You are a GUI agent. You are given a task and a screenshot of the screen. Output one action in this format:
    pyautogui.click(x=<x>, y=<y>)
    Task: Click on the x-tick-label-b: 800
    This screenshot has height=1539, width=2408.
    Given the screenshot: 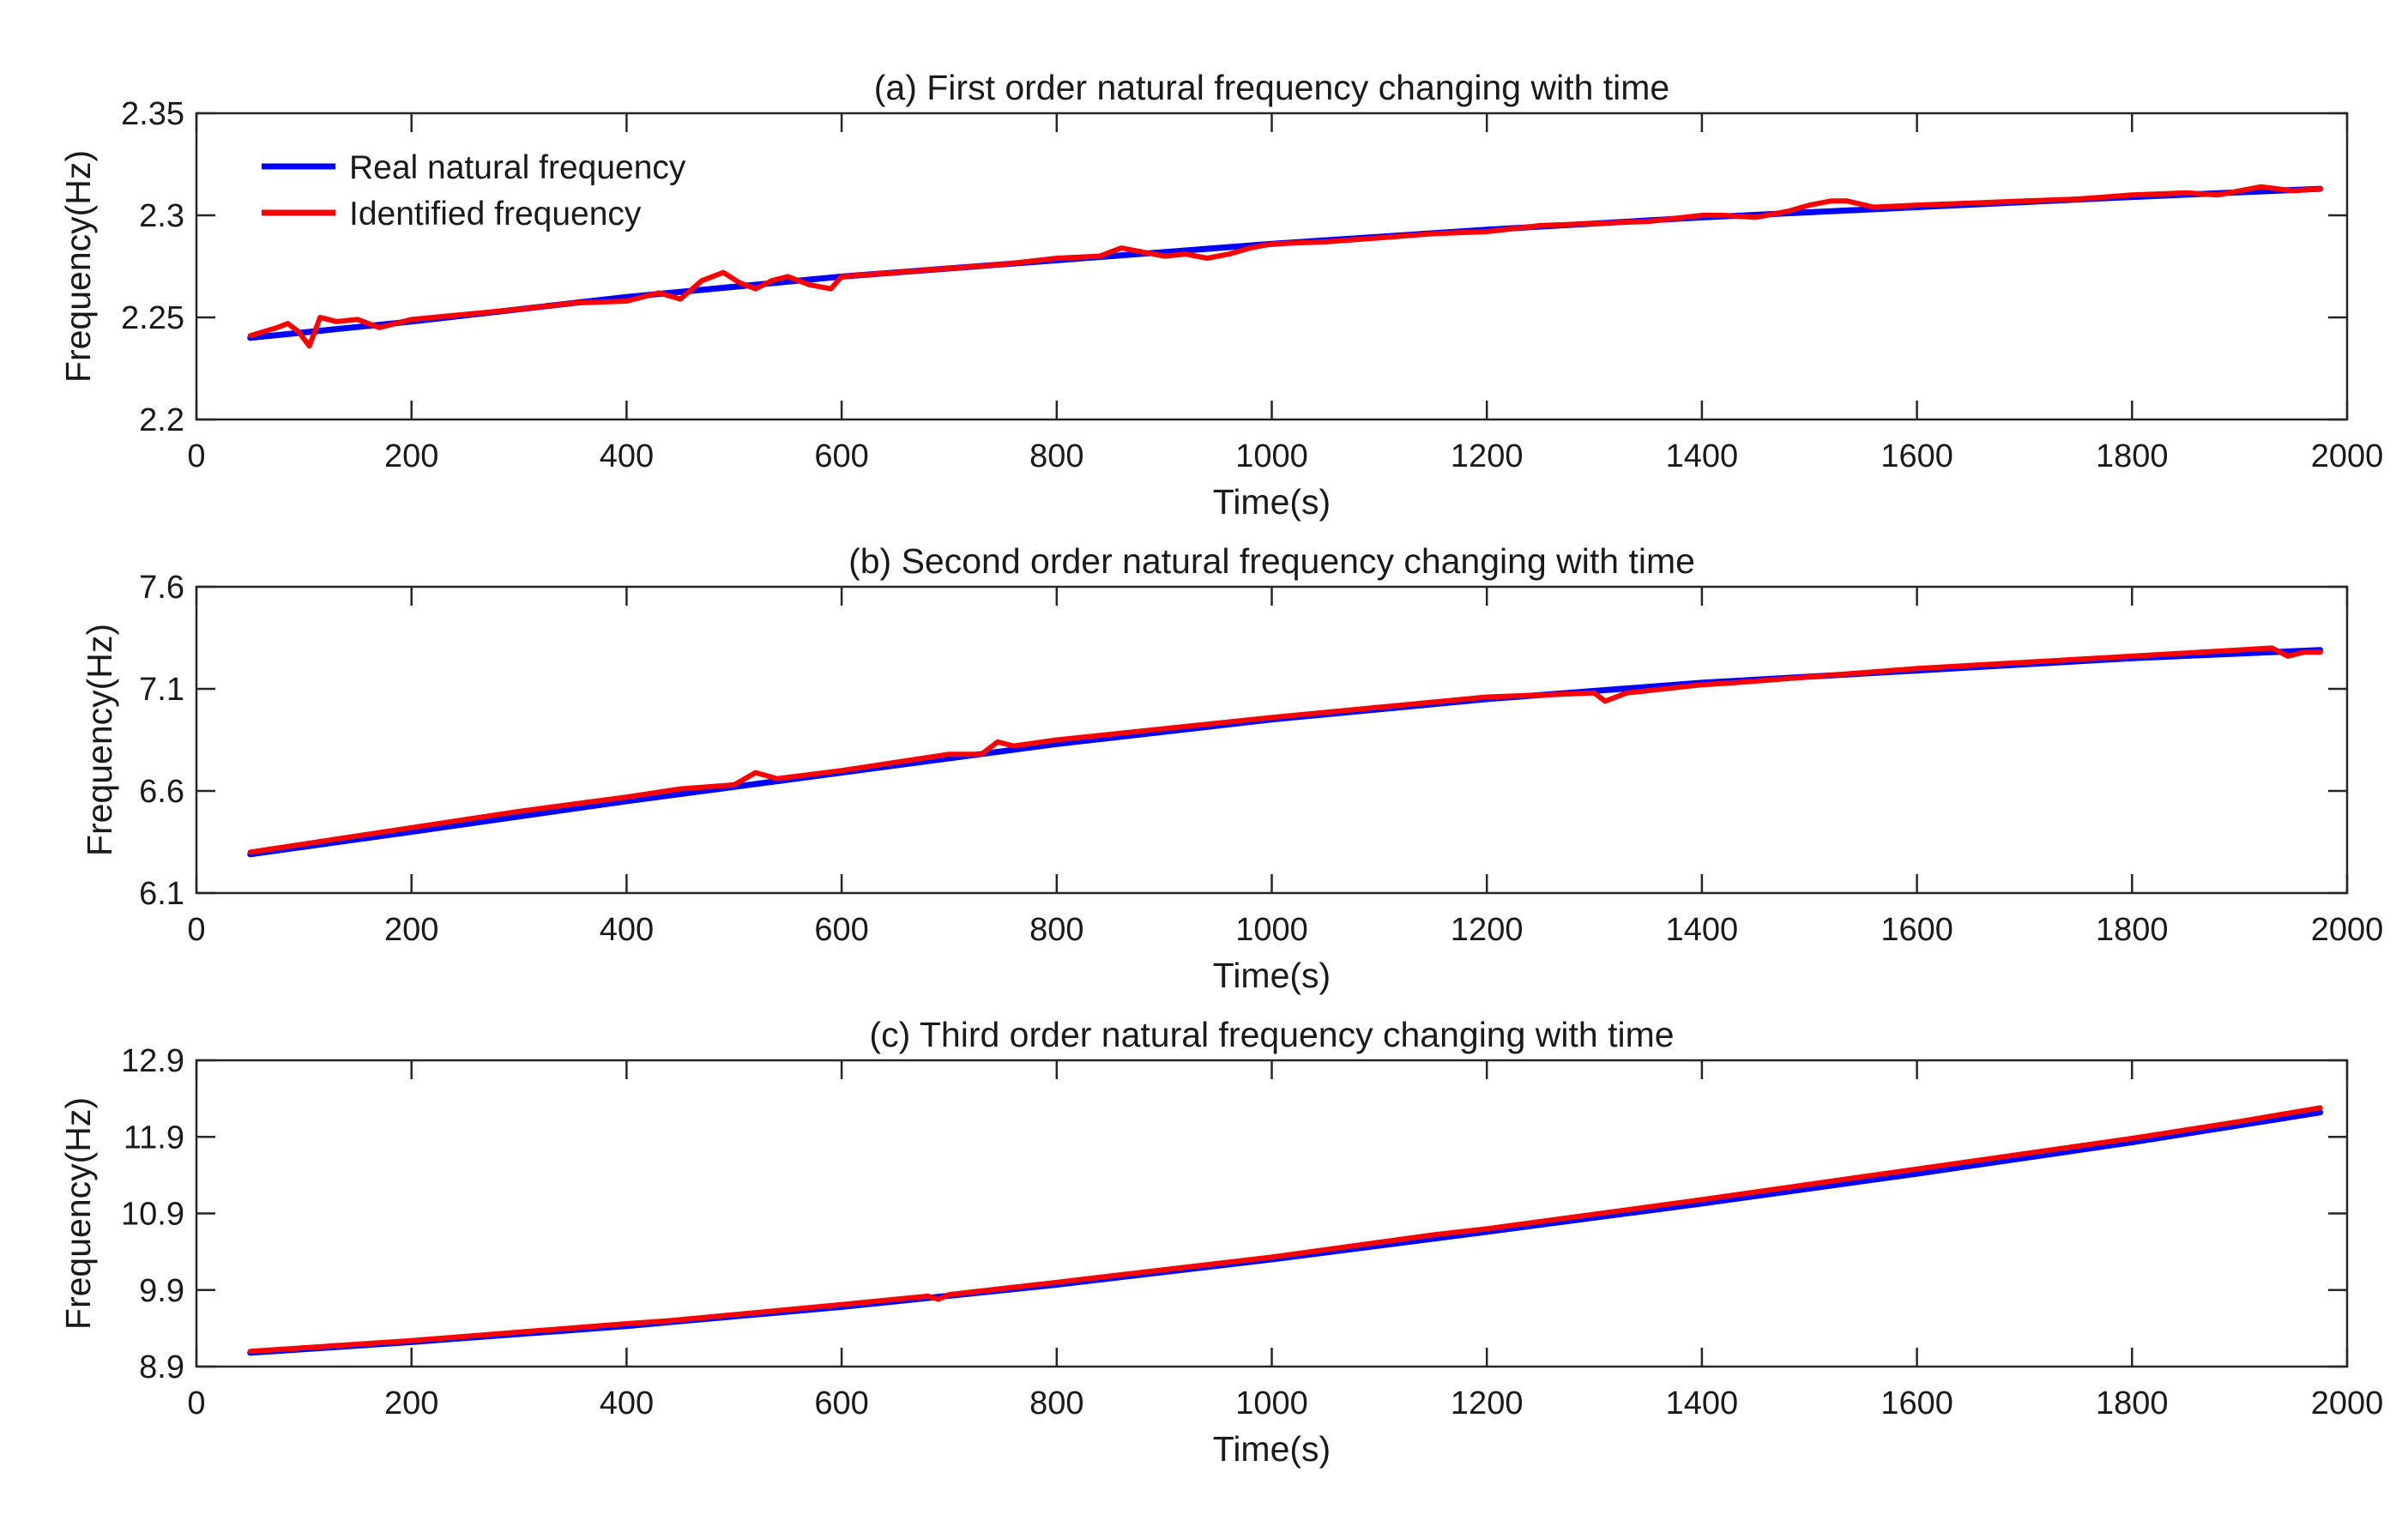 What is the action you would take?
    pyautogui.click(x=1056, y=930)
    